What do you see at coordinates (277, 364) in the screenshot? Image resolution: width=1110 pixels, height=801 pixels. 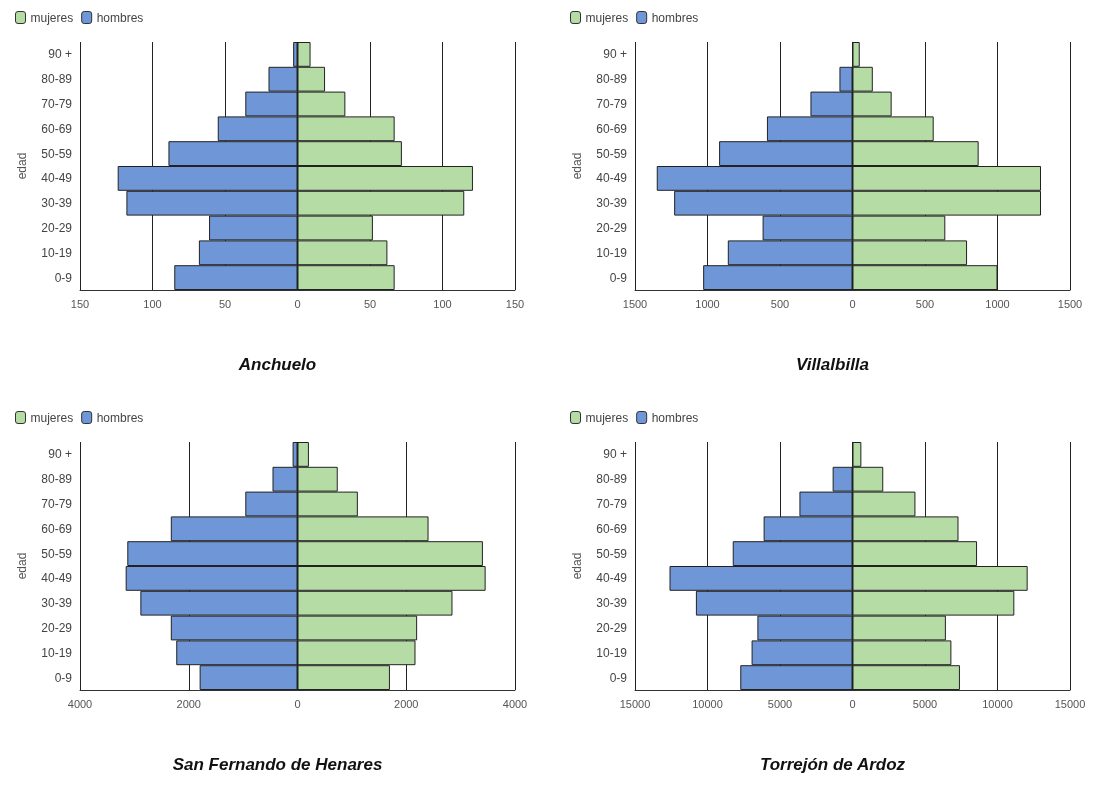 I see `text: Anchuelo` at bounding box center [277, 364].